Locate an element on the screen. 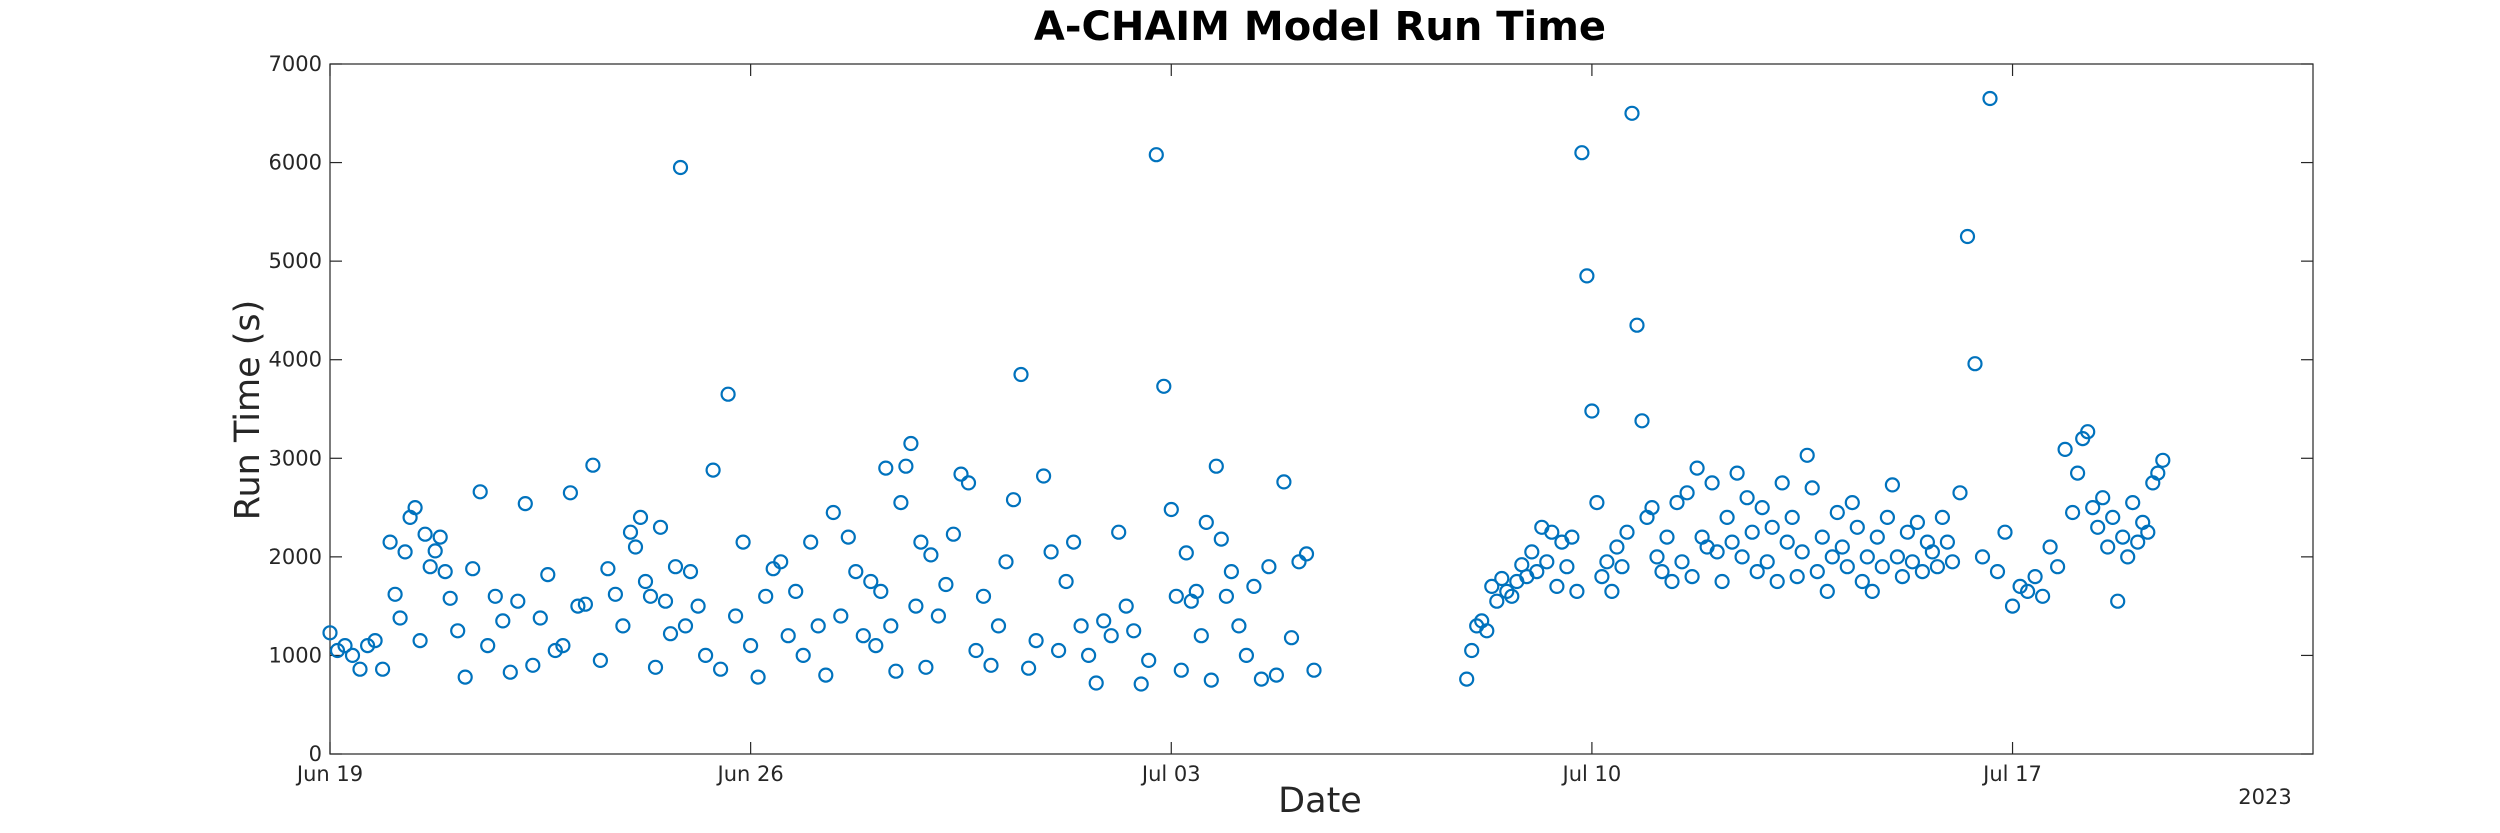  x-tick-label: Jul 10 is located at coordinates (1591, 774).